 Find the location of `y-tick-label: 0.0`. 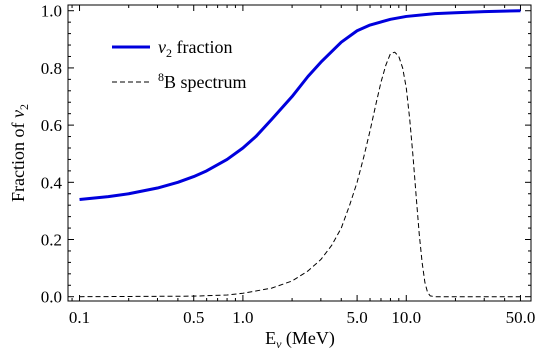

y-tick-label: 0.0 is located at coordinates (51, 297).